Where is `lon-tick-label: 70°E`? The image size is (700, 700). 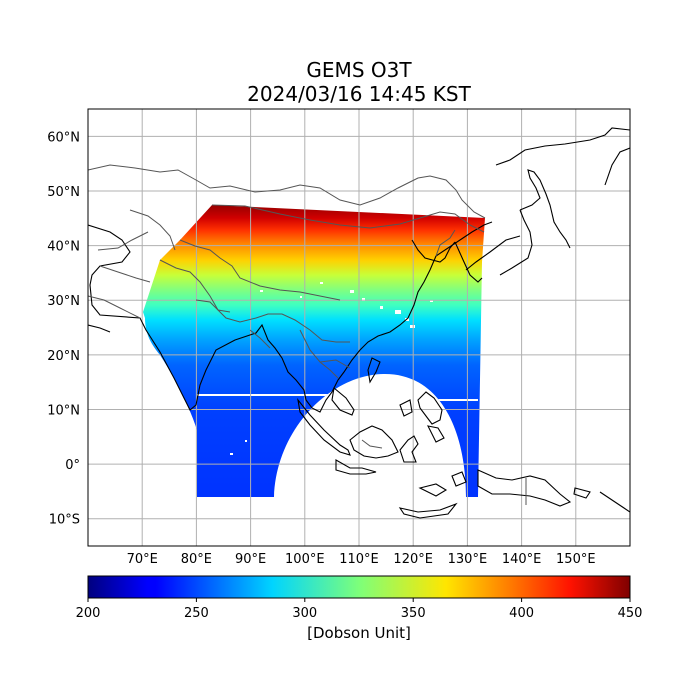 lon-tick-label: 70°E is located at coordinates (142, 559).